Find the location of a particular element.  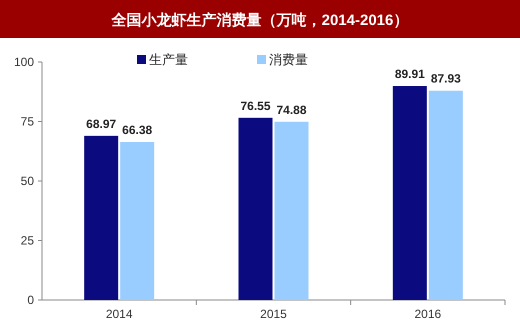

y-tick-label: 25 is located at coordinates (27, 241).